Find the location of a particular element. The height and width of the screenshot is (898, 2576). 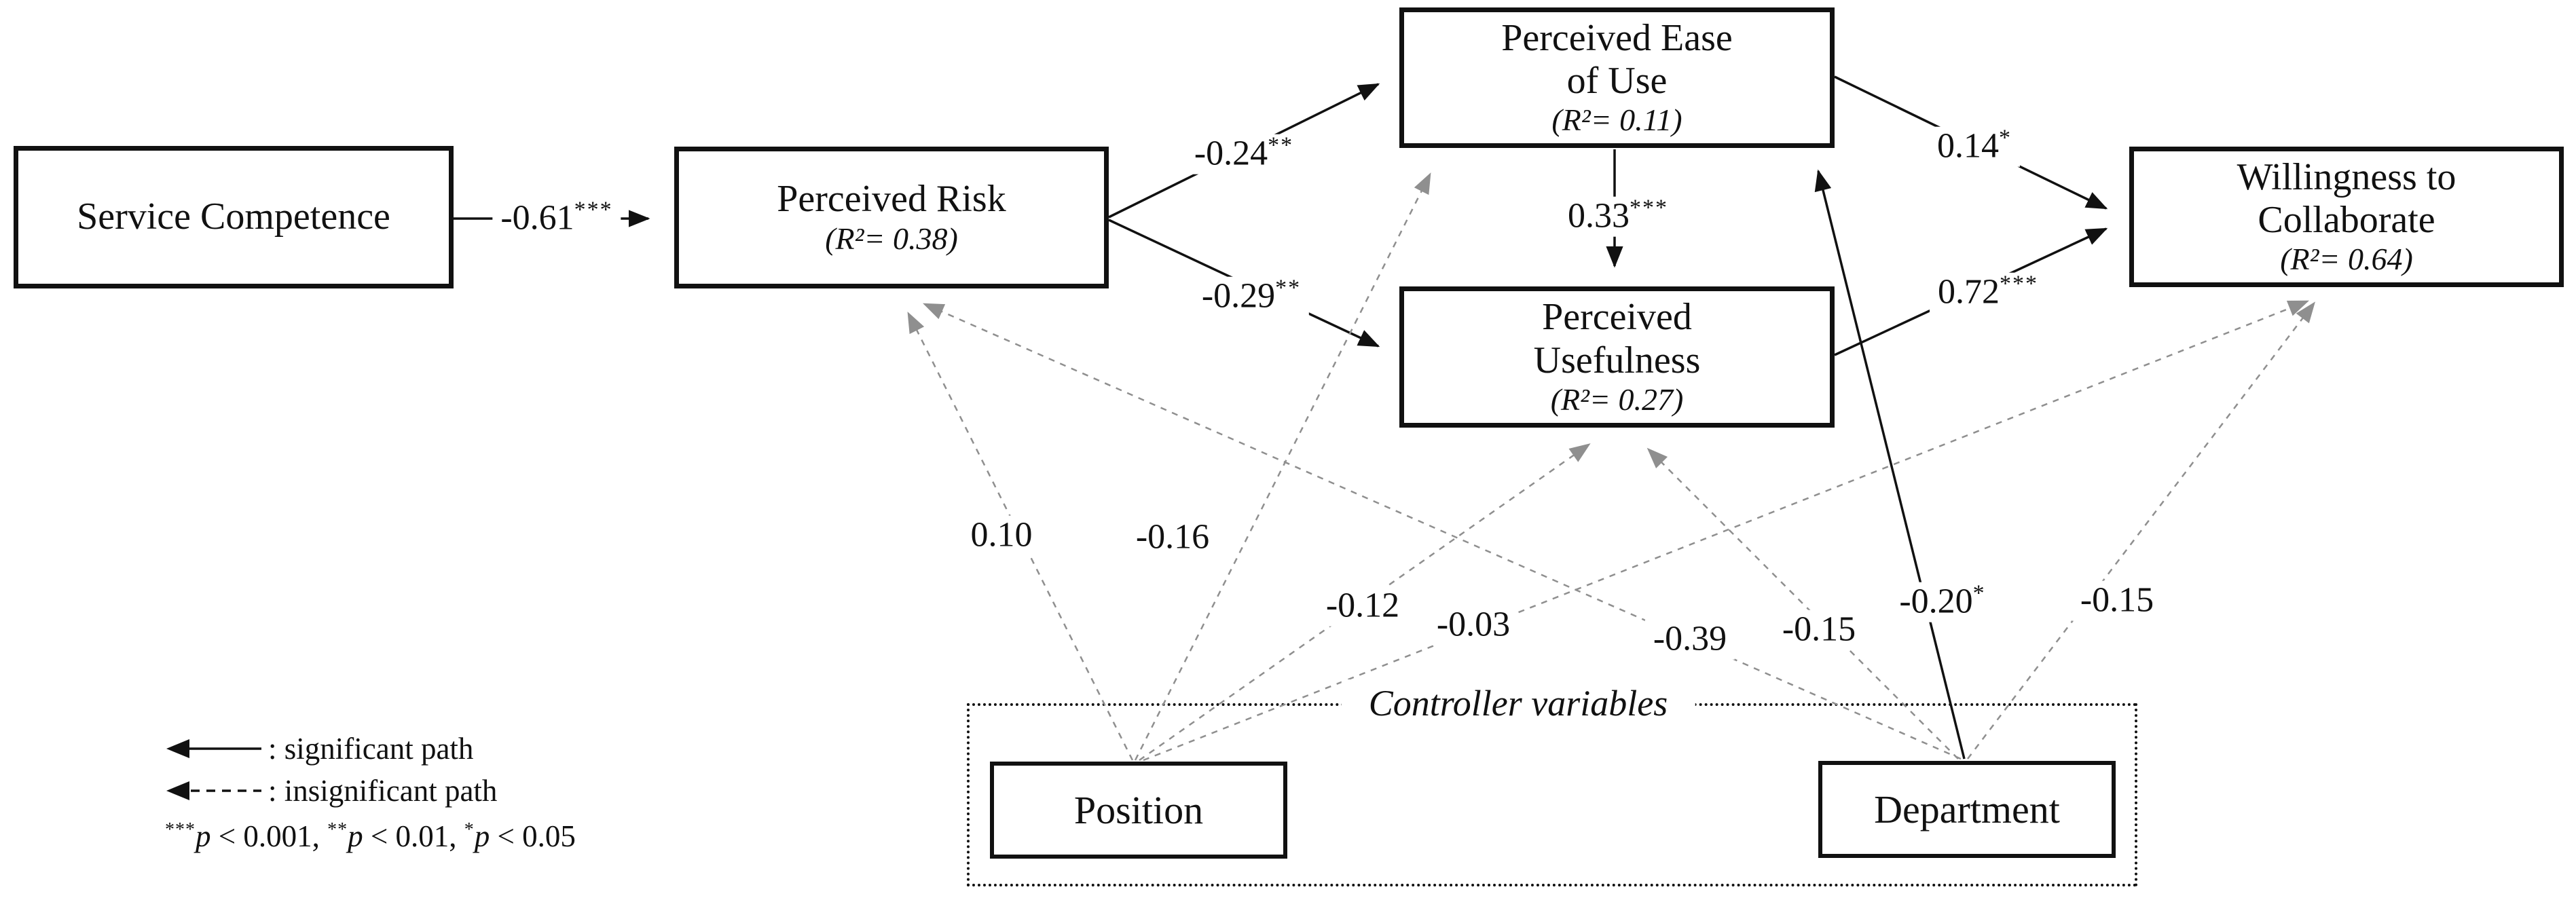

coefficient-value: -0.16 is located at coordinates (1172, 537).